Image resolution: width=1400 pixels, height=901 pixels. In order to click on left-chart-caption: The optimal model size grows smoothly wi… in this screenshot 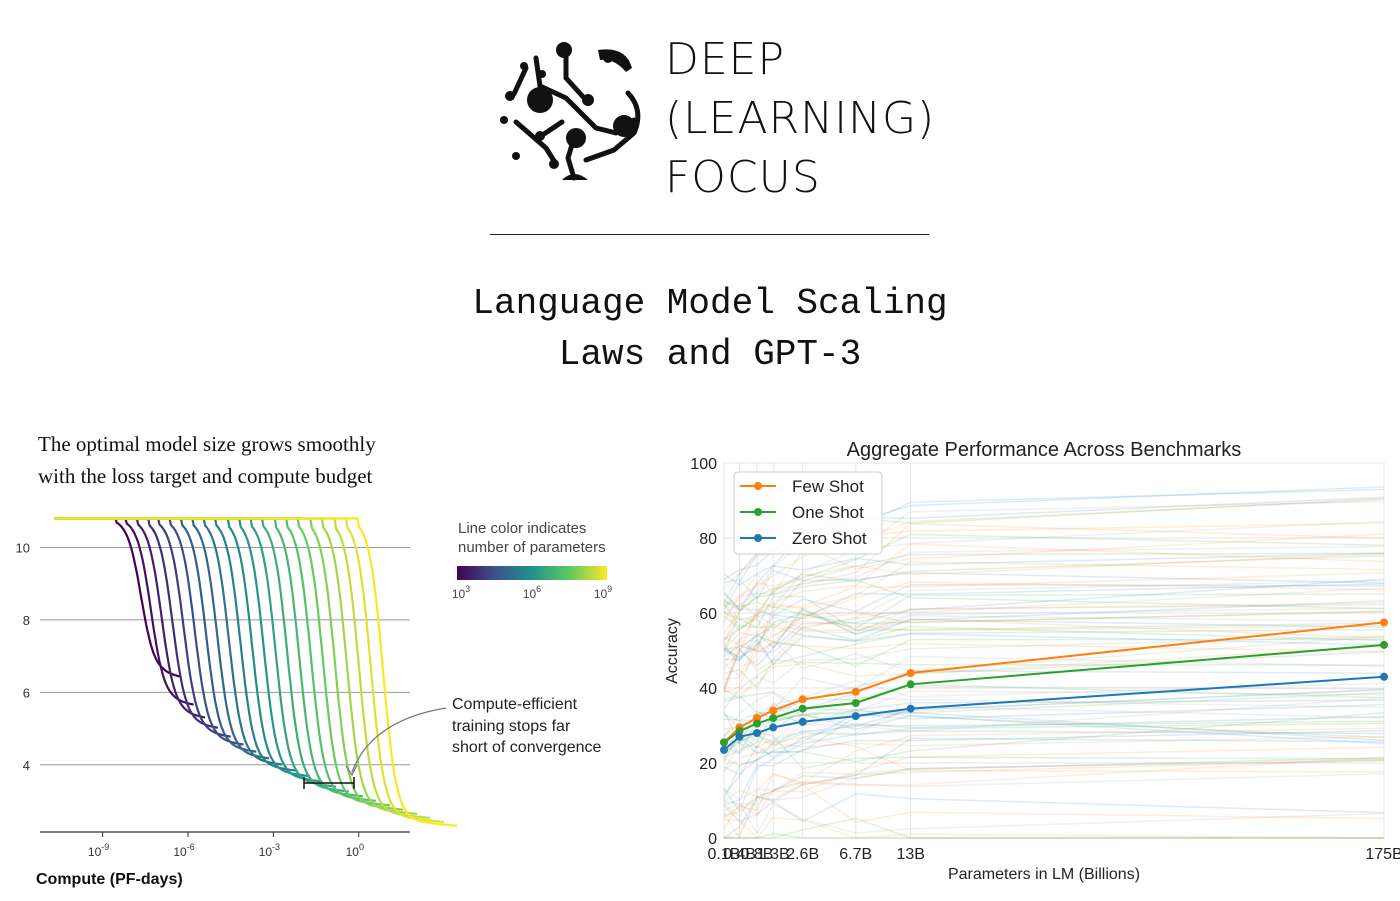, I will do `click(207, 460)`.